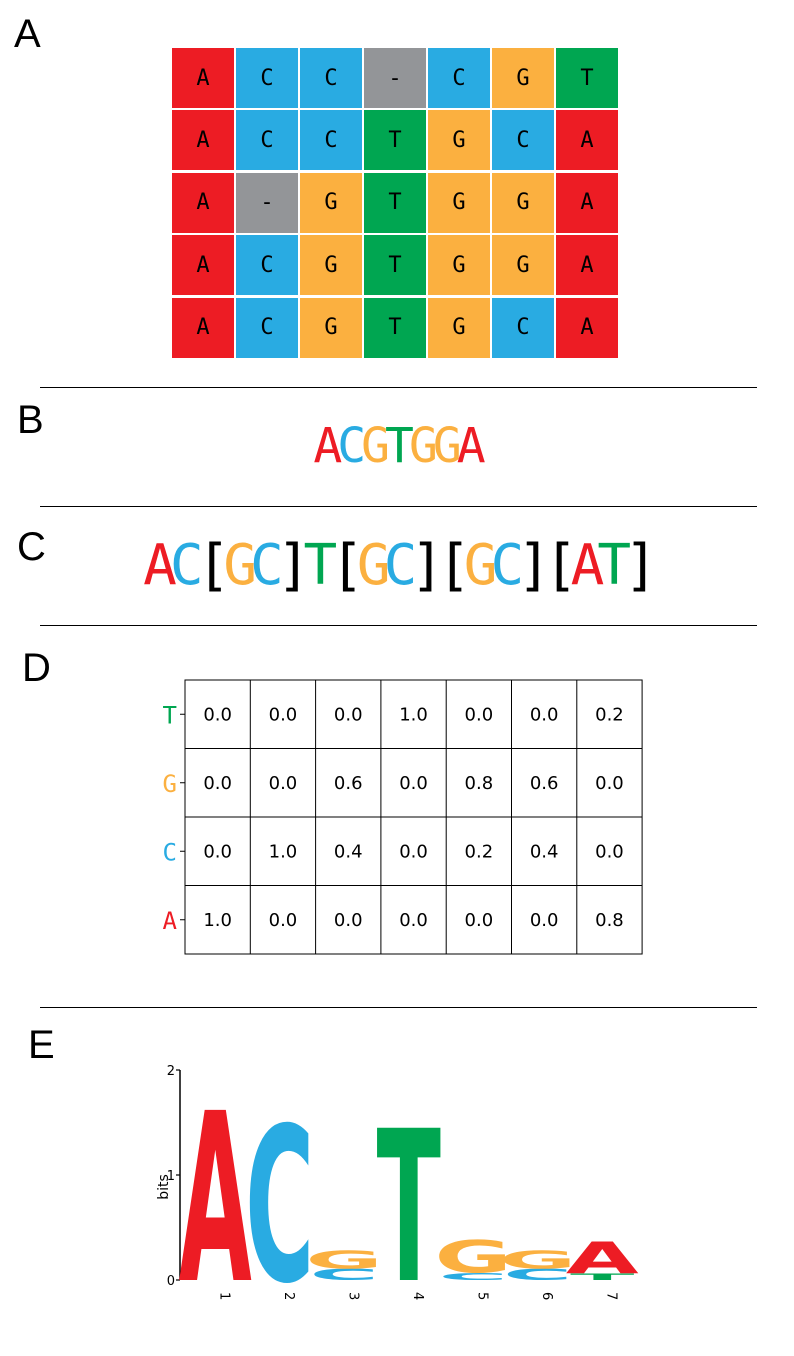  Describe the element at coordinates (398, 387) in the screenshot. I see `divider-ab` at that location.